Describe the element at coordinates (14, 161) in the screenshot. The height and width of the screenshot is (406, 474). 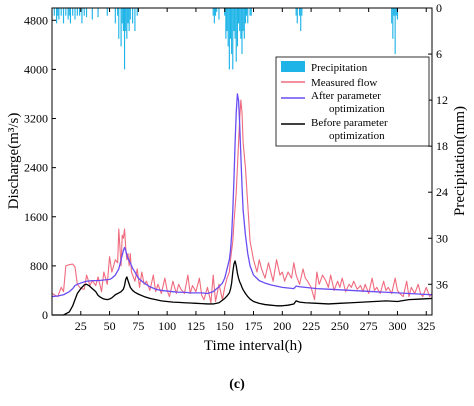
I see `y-axis-title-left: Discharge(m³/s)` at that location.